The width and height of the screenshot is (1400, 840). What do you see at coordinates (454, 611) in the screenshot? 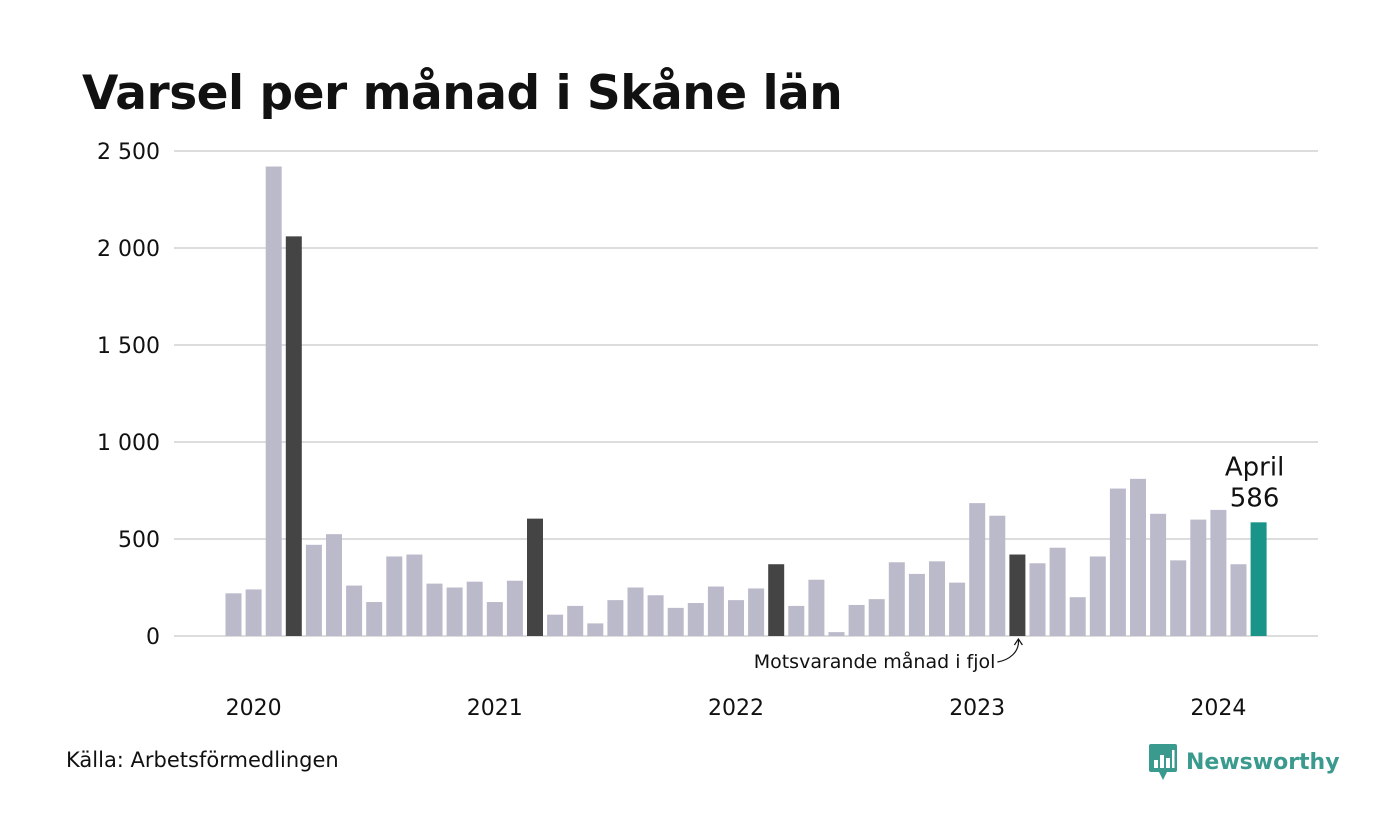
I see `bar: 2020-12: 250` at bounding box center [454, 611].